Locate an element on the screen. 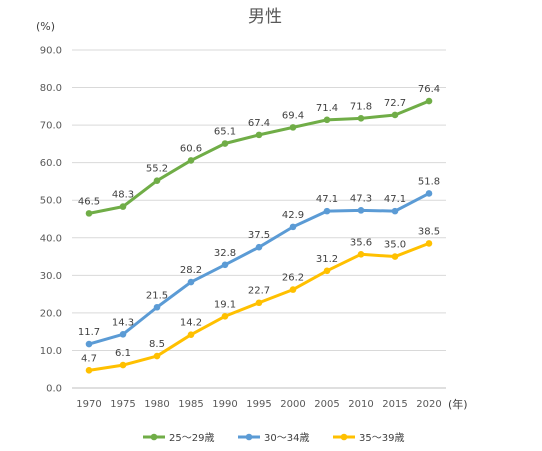  y-tick-label: 50.0 is located at coordinates (51, 201).